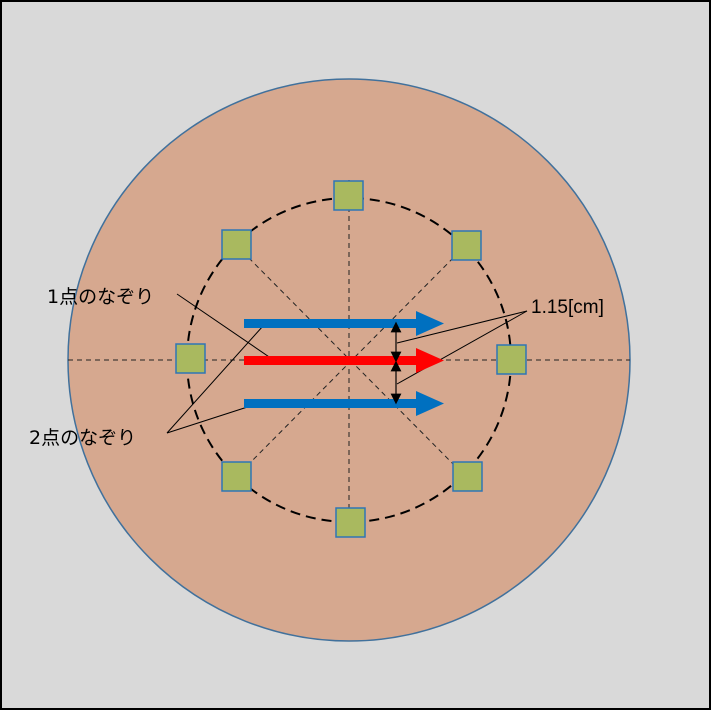  Describe the element at coordinates (567, 307) in the screenshot. I see `spacing-label: 1.15[cm]` at that location.